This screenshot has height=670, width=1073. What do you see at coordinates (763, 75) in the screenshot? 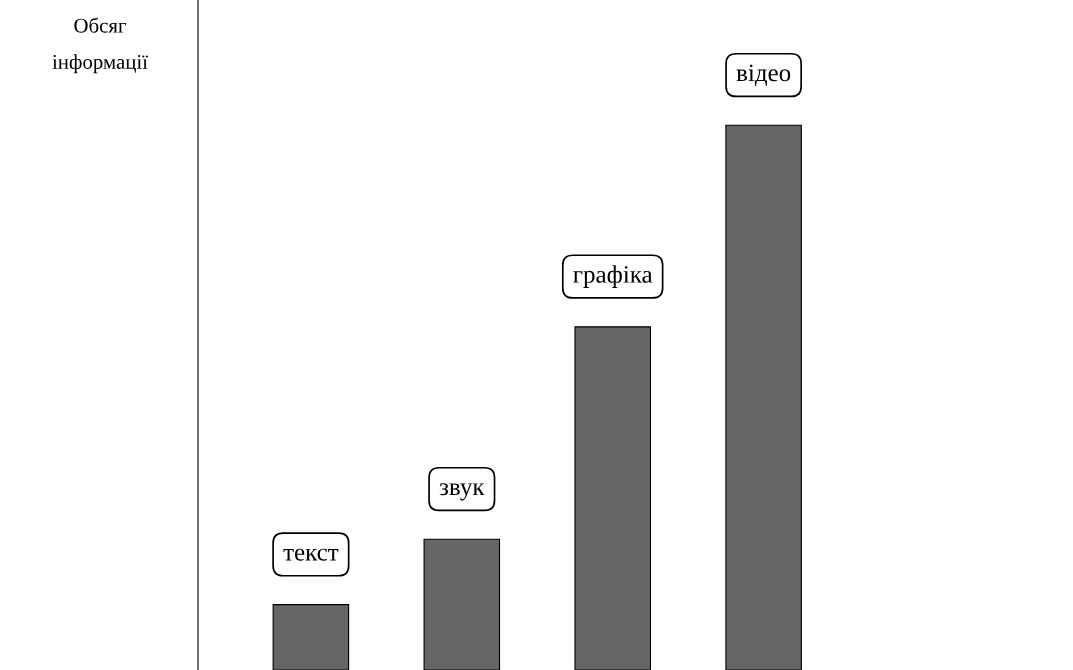
I see `x-tick-label: відео` at bounding box center [763, 75].